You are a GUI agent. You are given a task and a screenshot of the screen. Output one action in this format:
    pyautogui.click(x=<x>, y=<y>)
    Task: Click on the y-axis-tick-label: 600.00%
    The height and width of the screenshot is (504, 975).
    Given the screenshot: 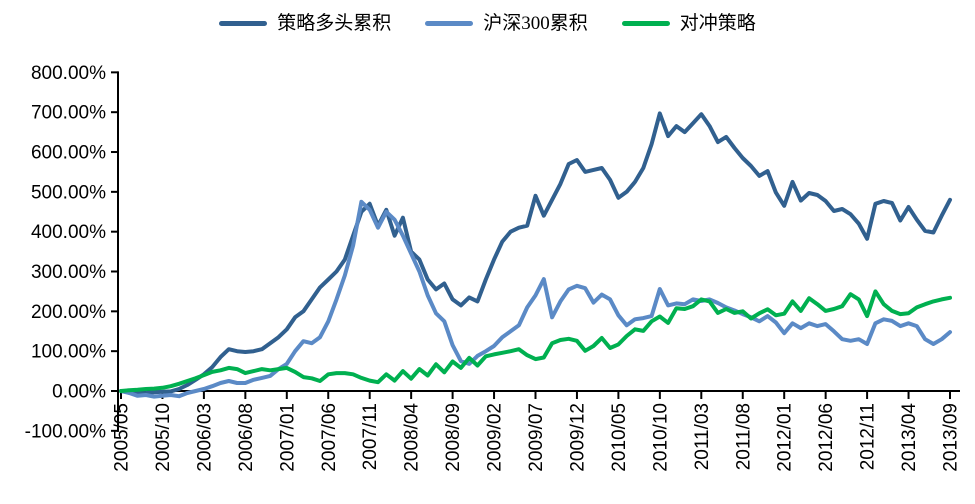 What is the action you would take?
    pyautogui.click(x=68, y=153)
    